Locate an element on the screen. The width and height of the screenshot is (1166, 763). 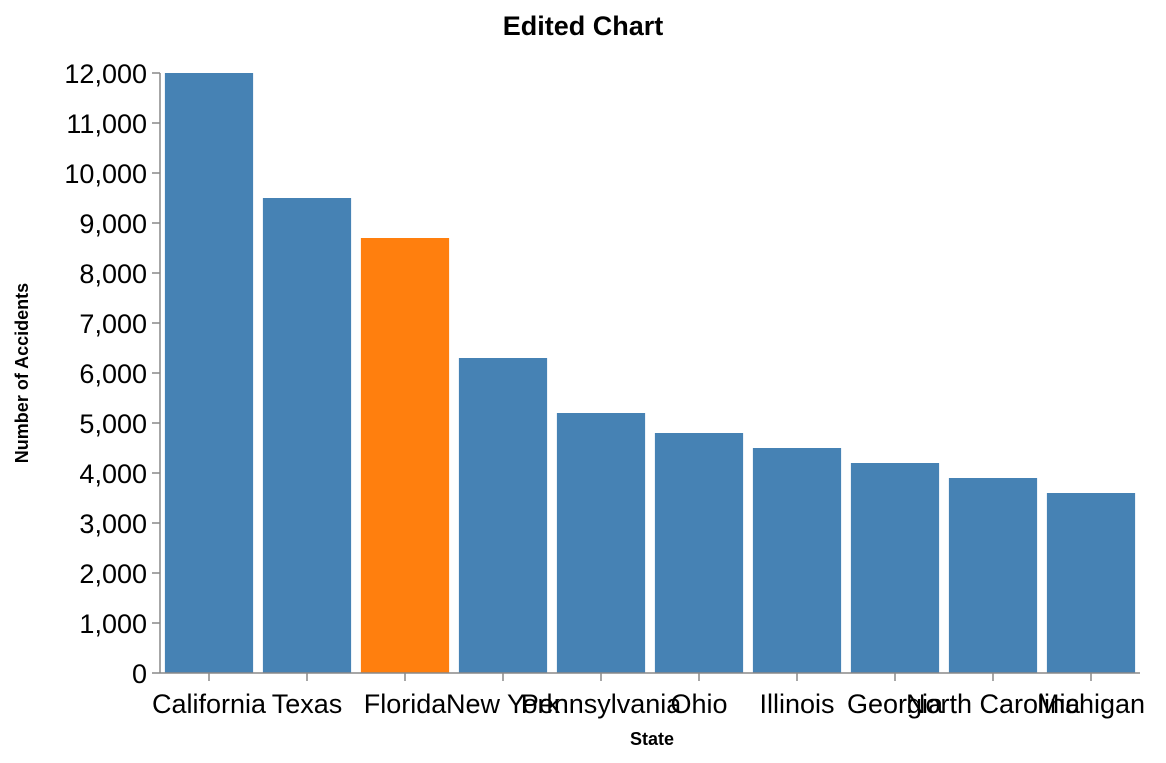
y-tick-label: 10,000 is located at coordinates (105, 174).